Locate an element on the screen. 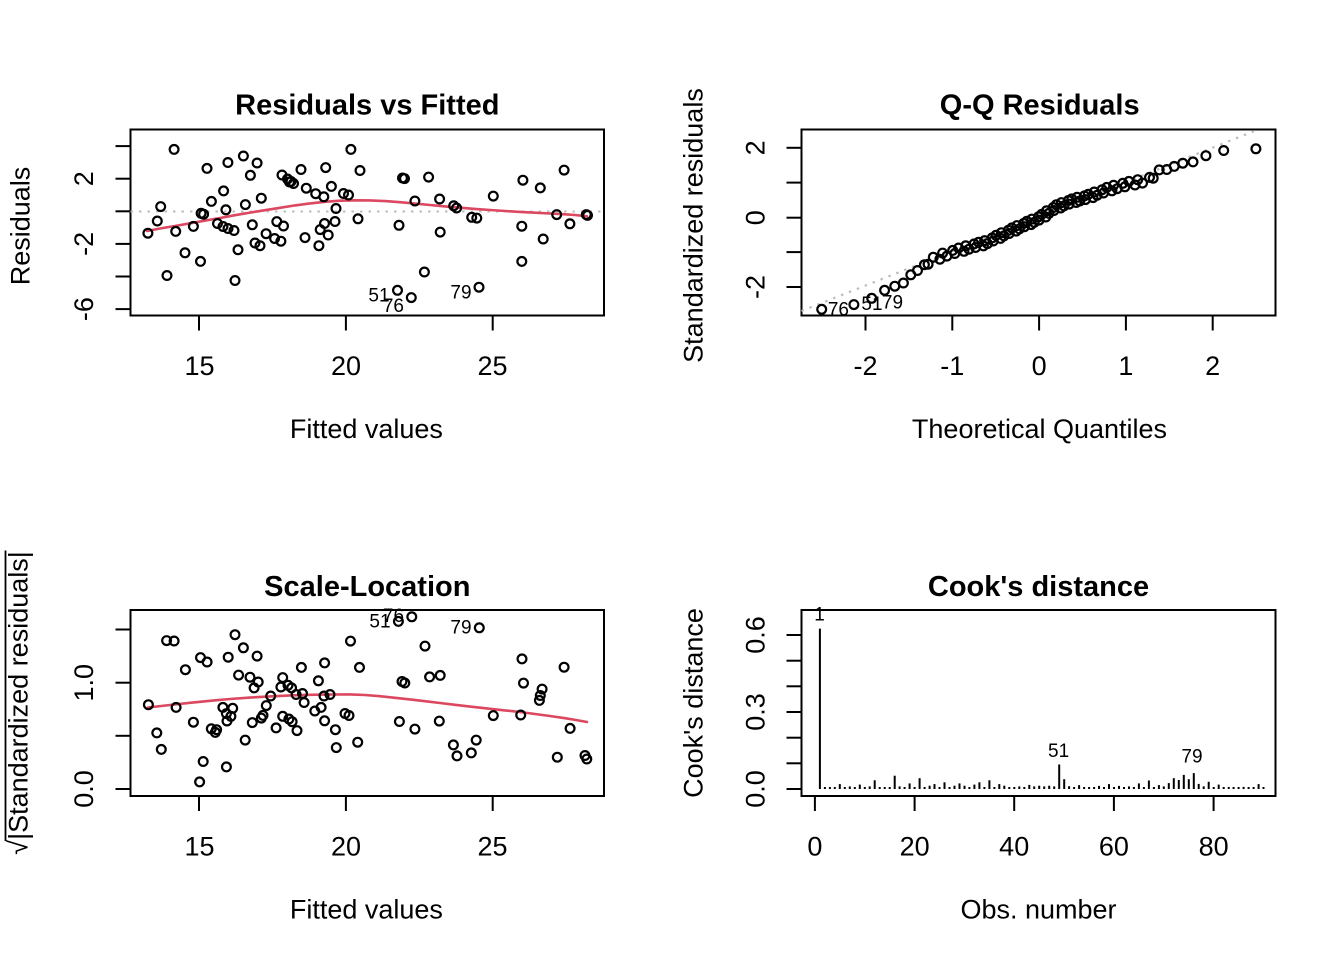 This screenshot has height=960, width=1344. svg-text: 0.3 is located at coordinates (755, 712).